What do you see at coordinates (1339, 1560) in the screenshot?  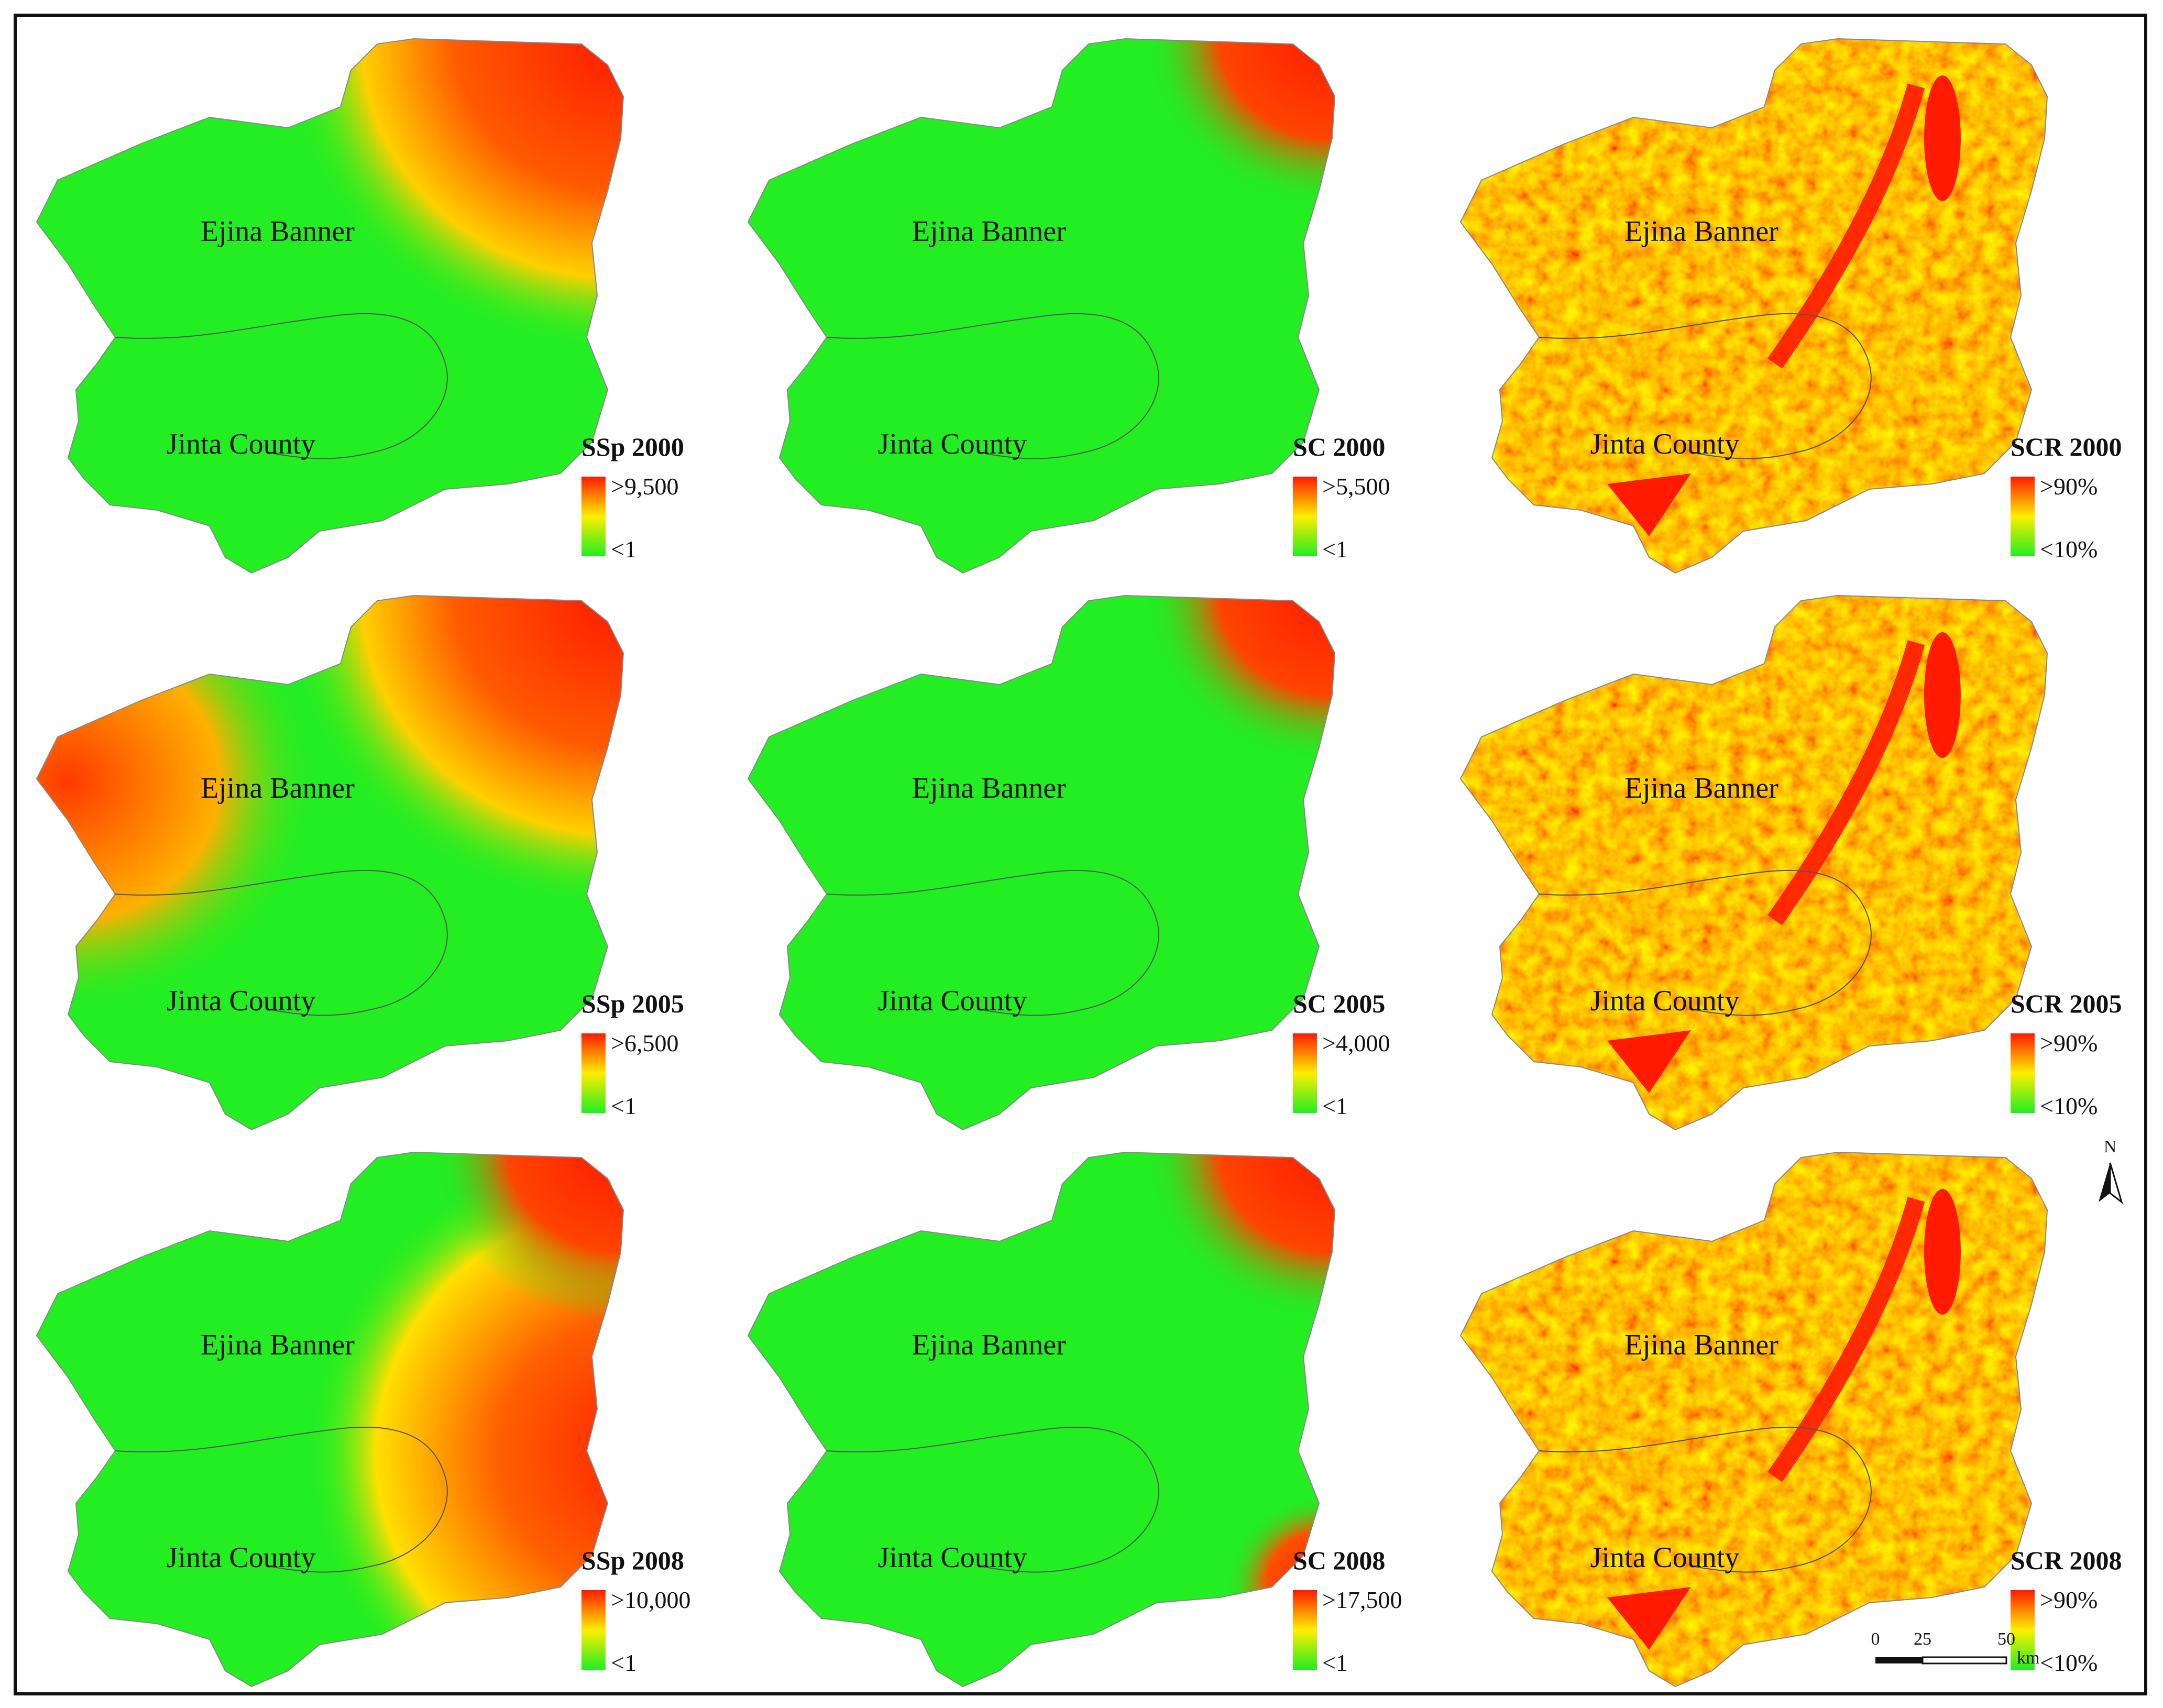 I see `panel-title: SC 2008` at bounding box center [1339, 1560].